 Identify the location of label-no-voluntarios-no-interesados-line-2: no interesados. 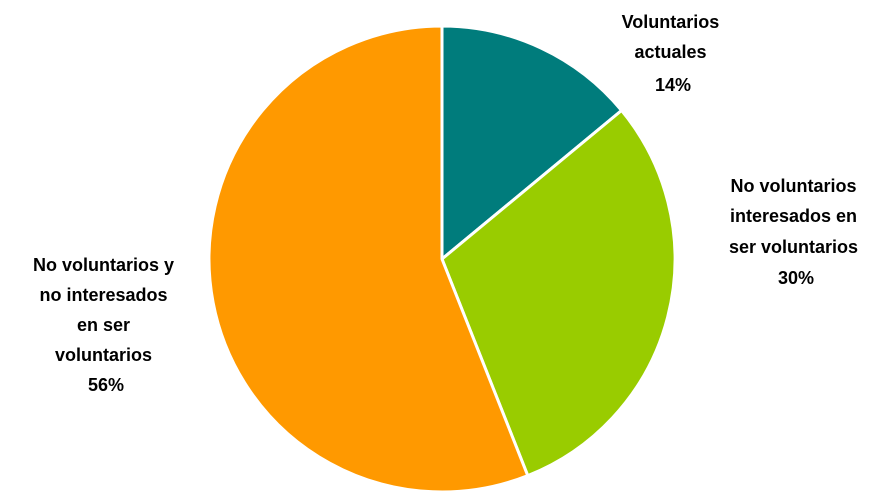
(103, 295).